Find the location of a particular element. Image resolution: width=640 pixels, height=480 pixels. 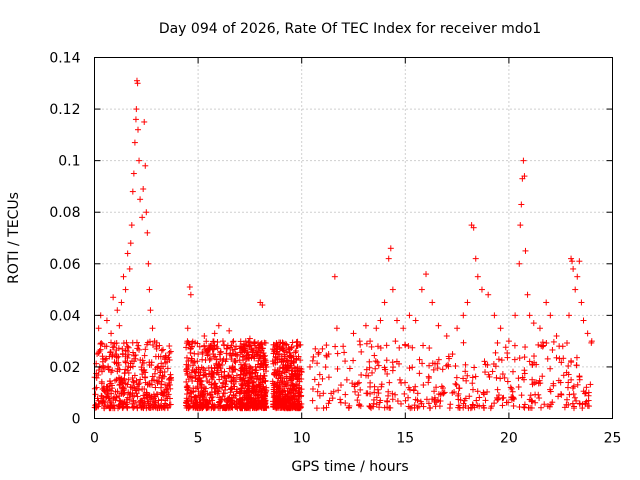

x-tick-label: 10 is located at coordinates (302, 439).